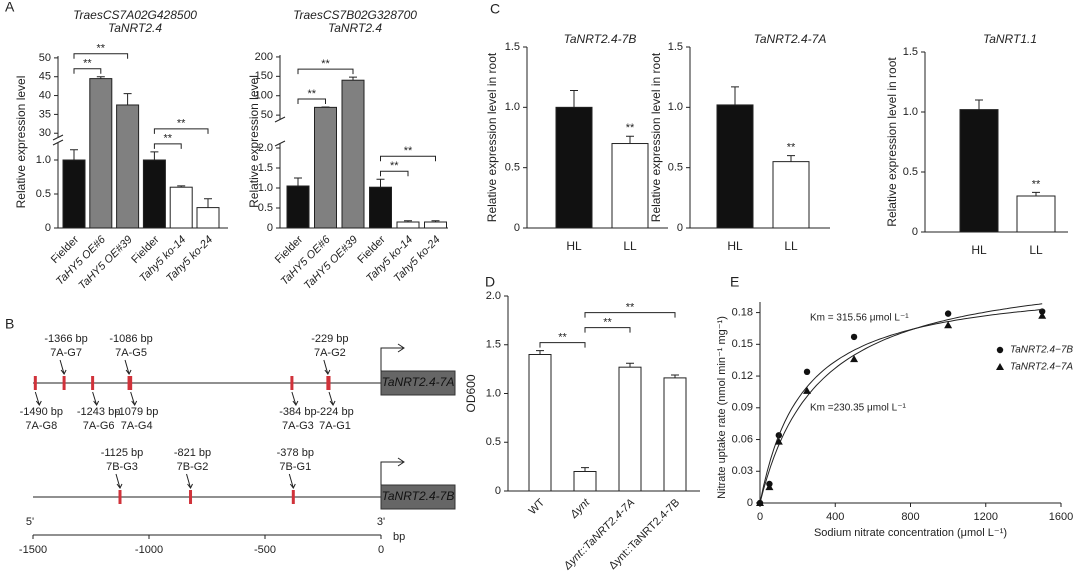  What do you see at coordinates (334, 412) in the screenshot?
I see `element-position: -224 bp` at bounding box center [334, 412].